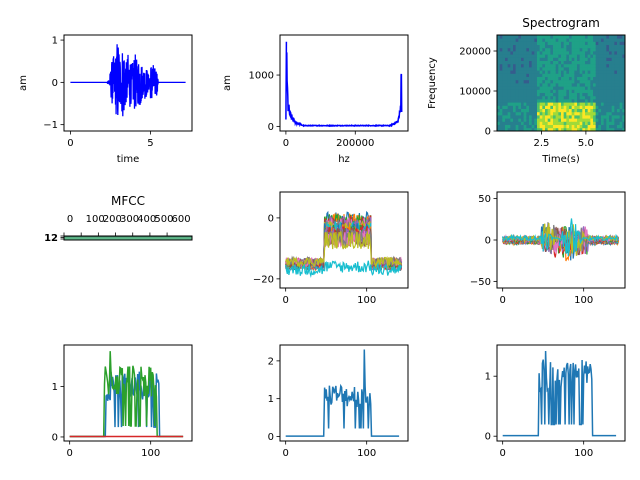  What do you see at coordinates (488, 132) in the screenshot?
I see `spectrogram-ytick-label: 0` at bounding box center [488, 132].